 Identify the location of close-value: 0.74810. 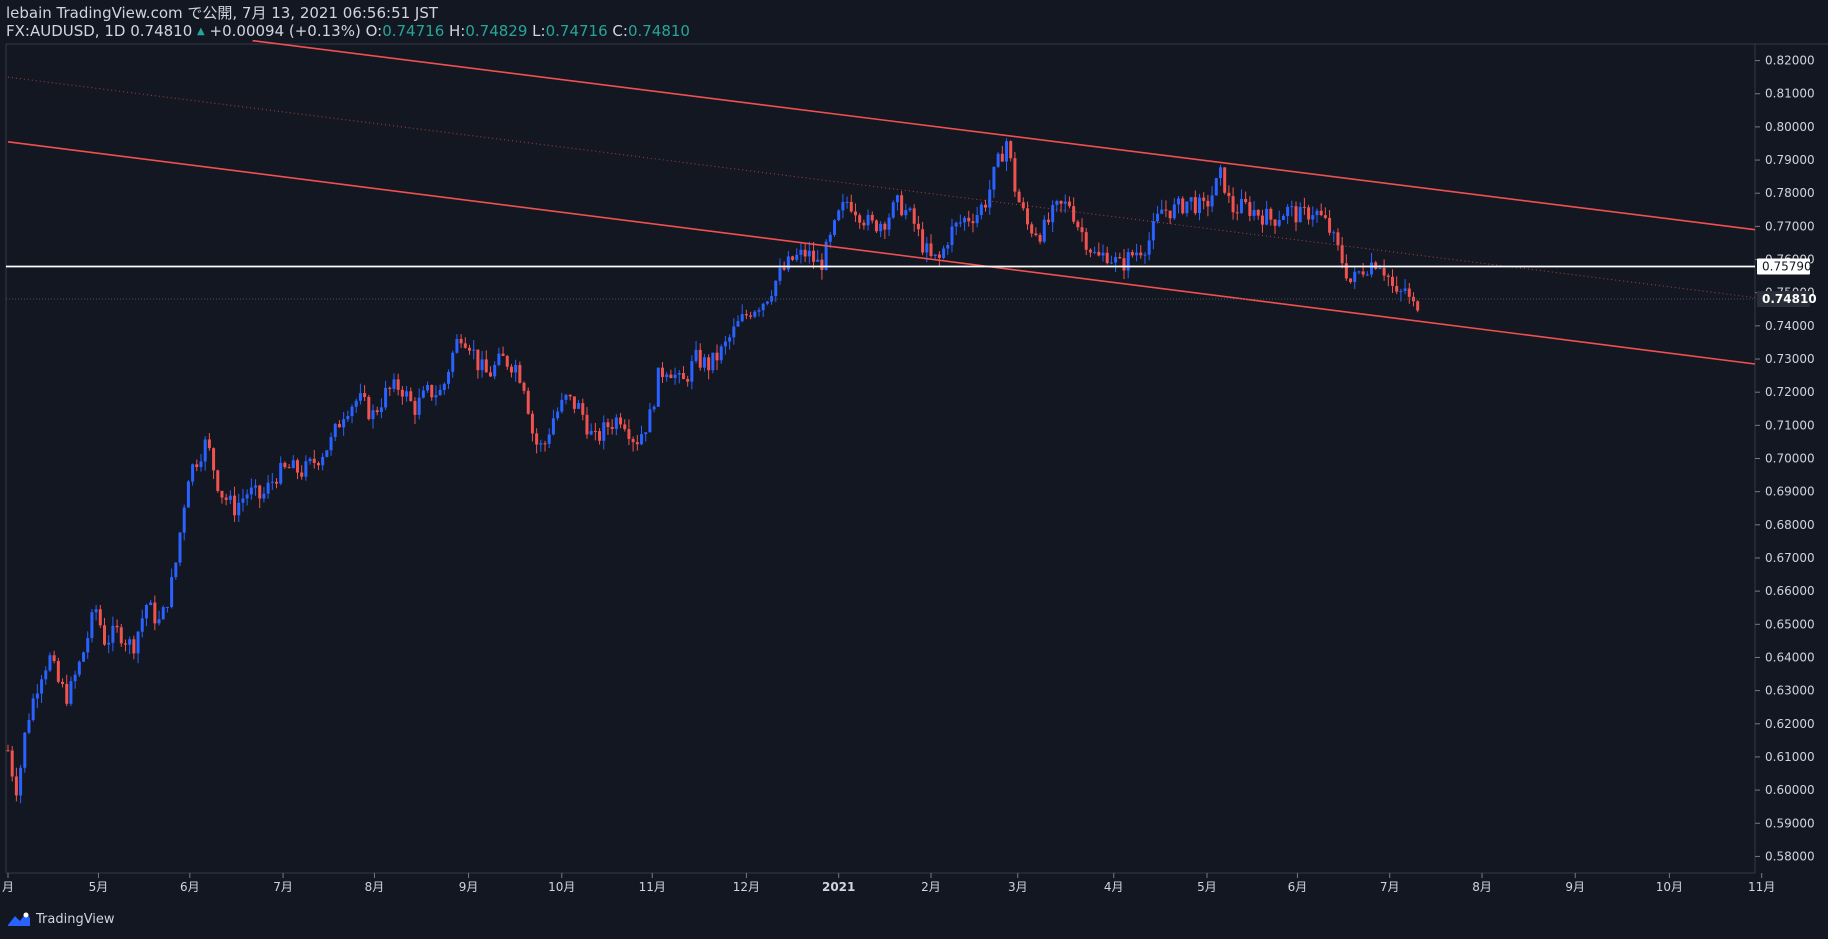
(658, 31).